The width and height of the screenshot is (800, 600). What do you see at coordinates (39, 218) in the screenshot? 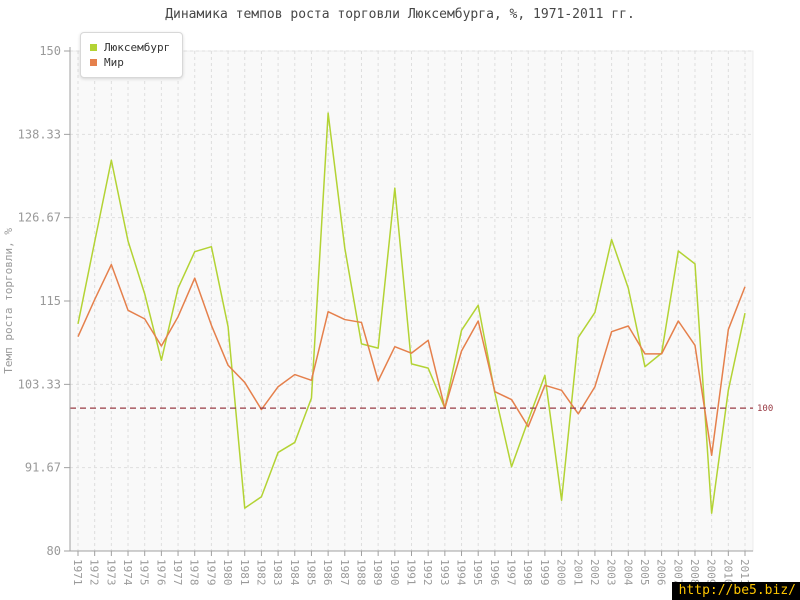
I see `svg-text: 126.67` at bounding box center [39, 218].